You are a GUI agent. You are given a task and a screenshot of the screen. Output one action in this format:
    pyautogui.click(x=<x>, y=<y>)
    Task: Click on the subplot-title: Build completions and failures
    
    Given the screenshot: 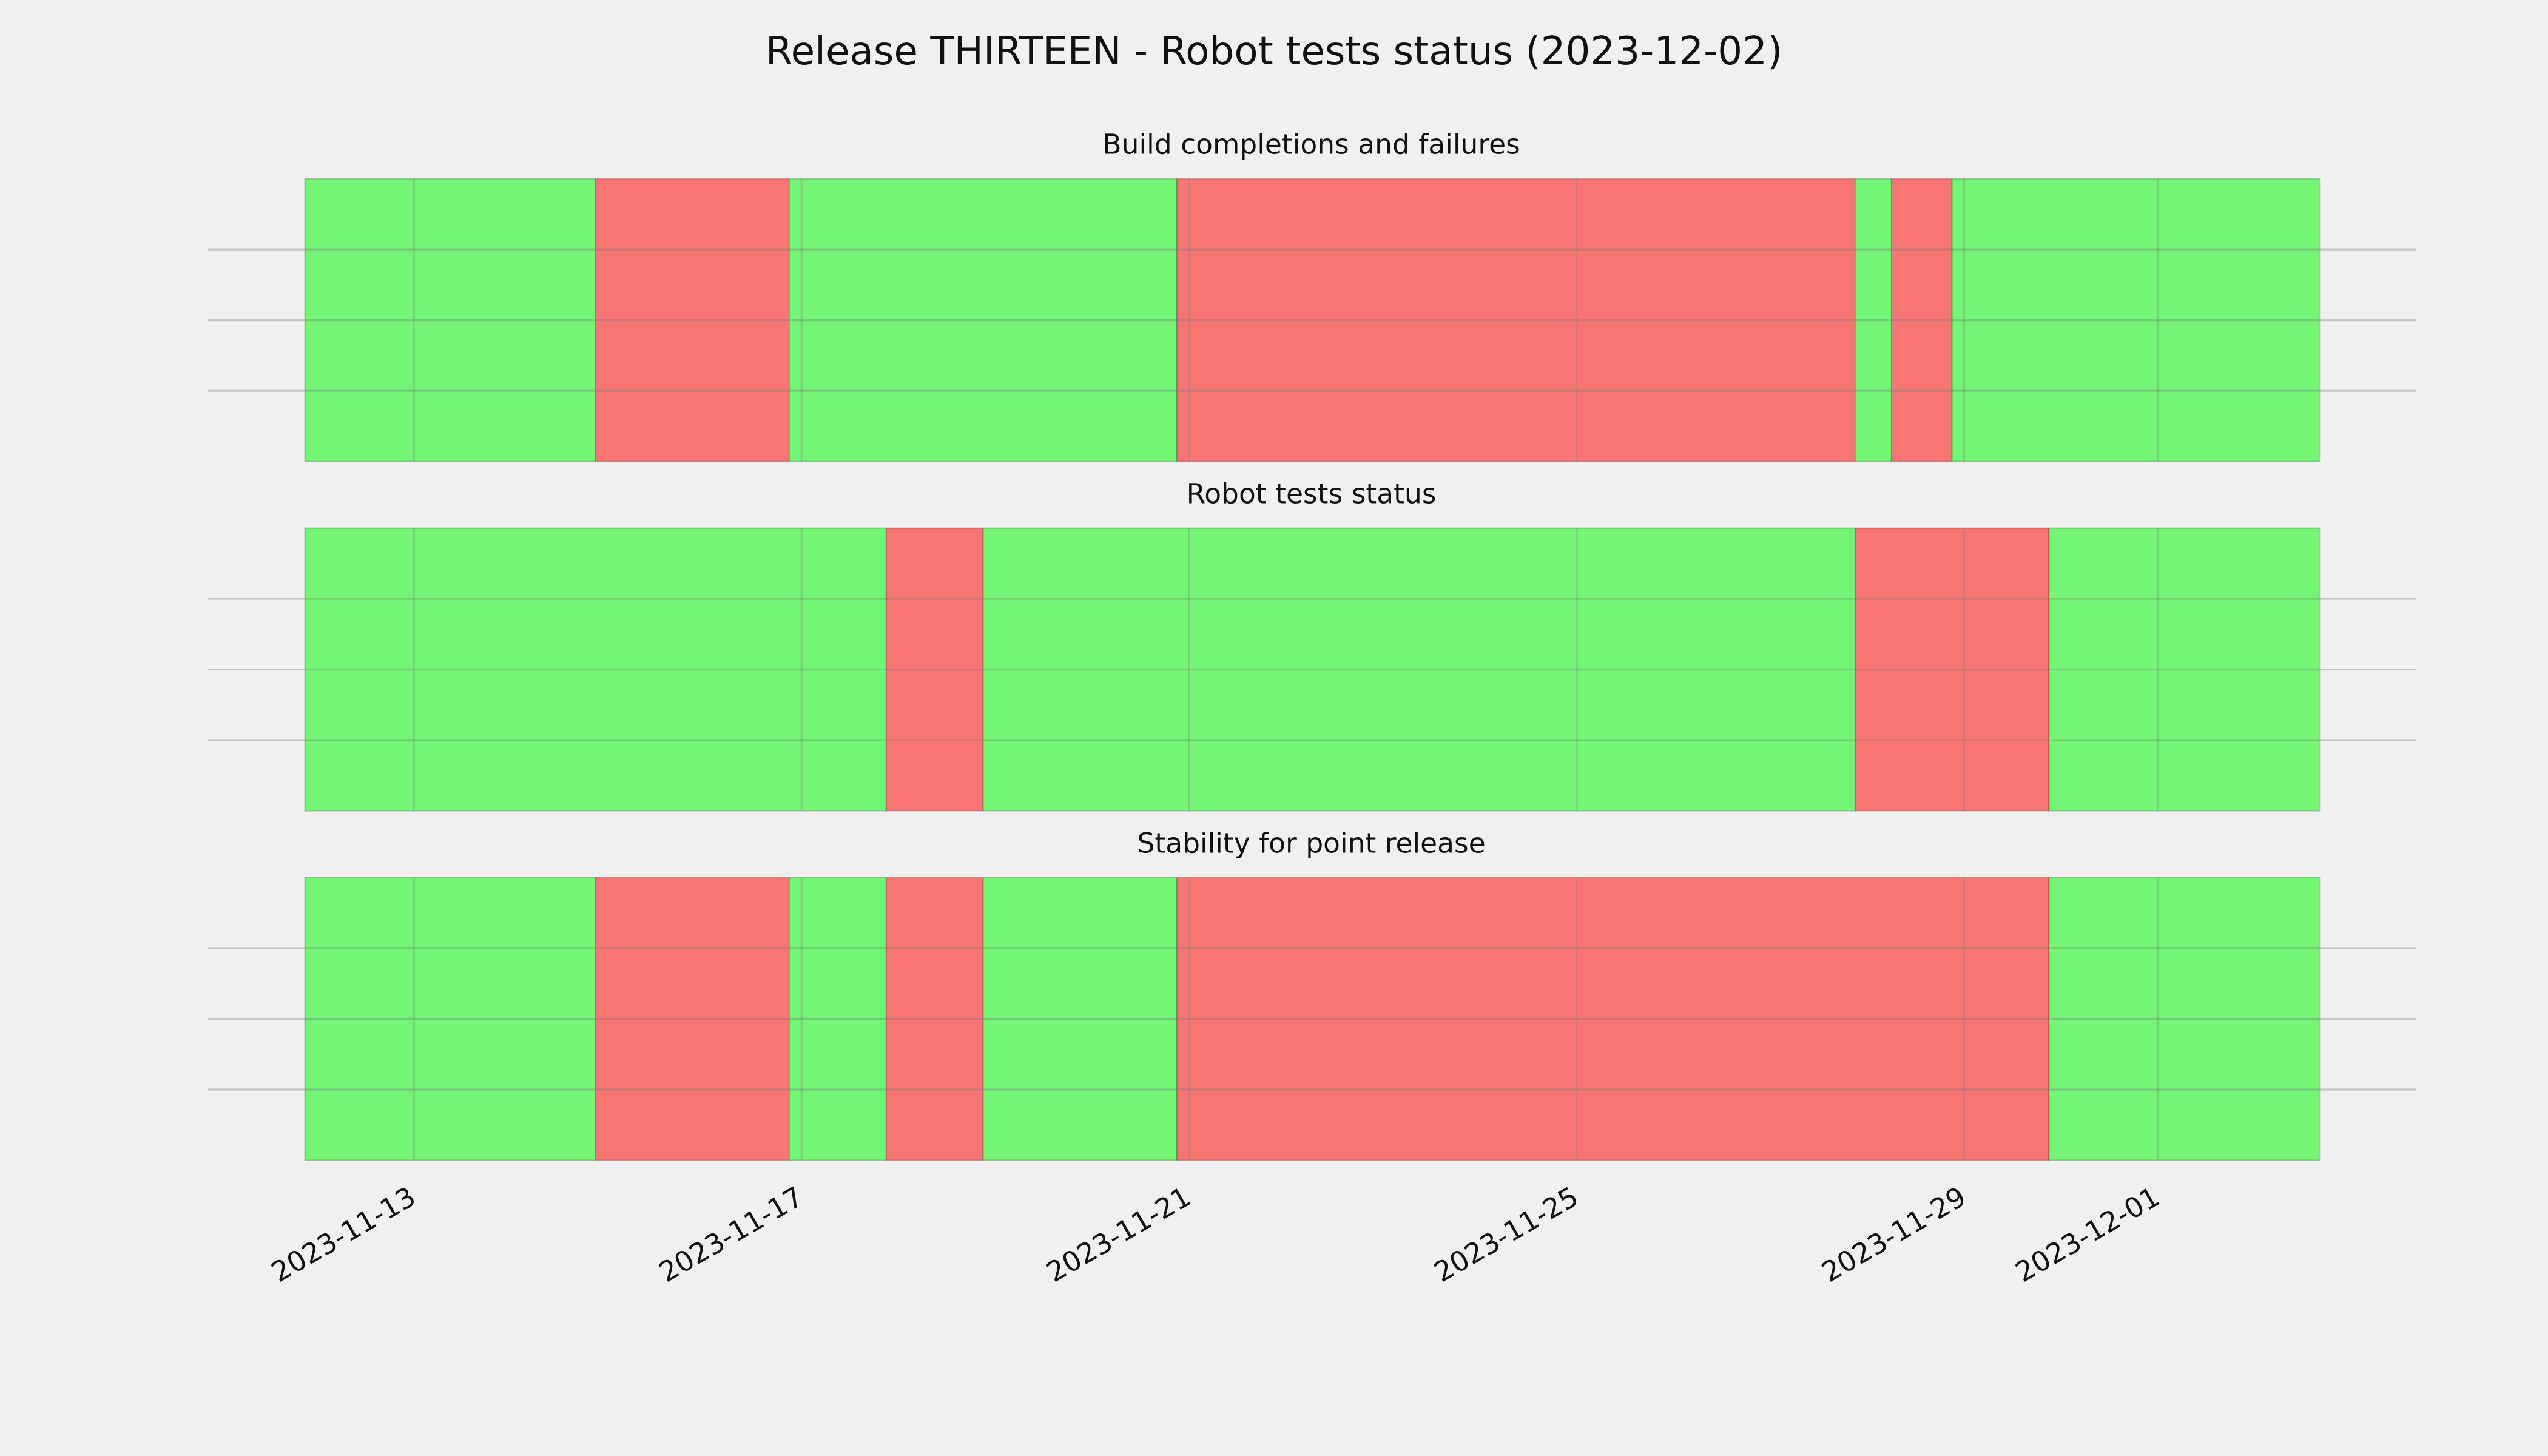 What is the action you would take?
    pyautogui.click(x=1311, y=145)
    